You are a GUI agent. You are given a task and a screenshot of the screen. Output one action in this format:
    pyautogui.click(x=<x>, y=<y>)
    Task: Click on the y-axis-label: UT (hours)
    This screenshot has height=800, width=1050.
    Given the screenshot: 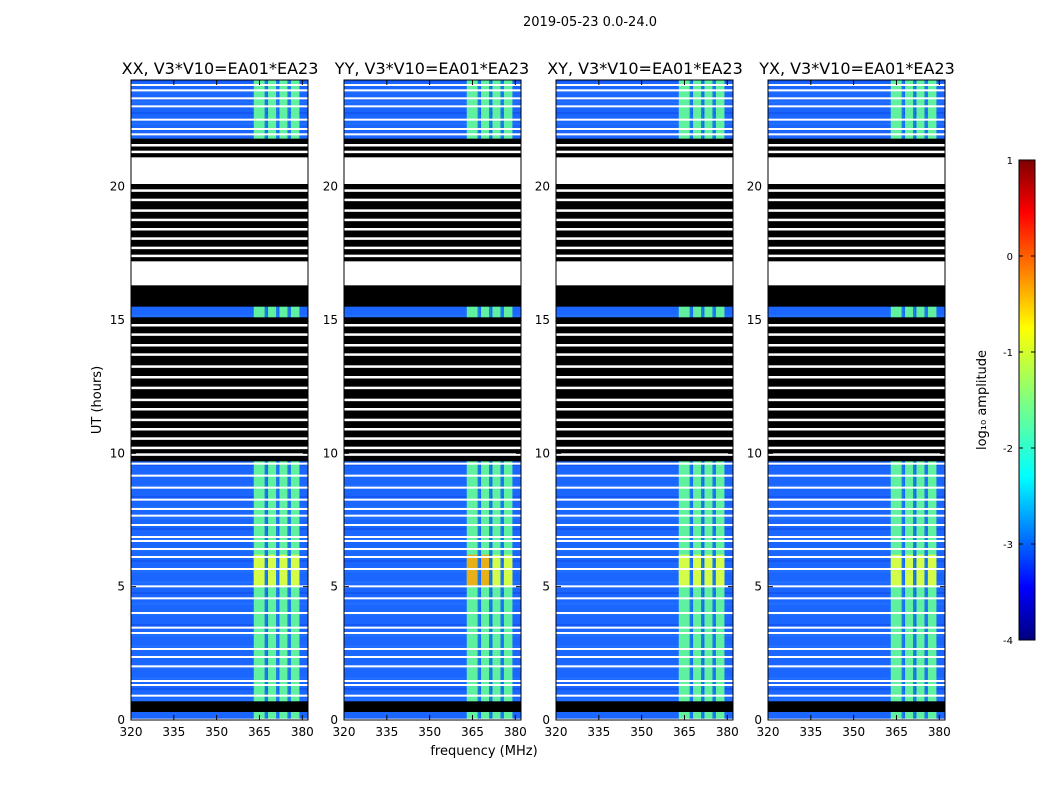 What is the action you would take?
    pyautogui.click(x=97, y=400)
    